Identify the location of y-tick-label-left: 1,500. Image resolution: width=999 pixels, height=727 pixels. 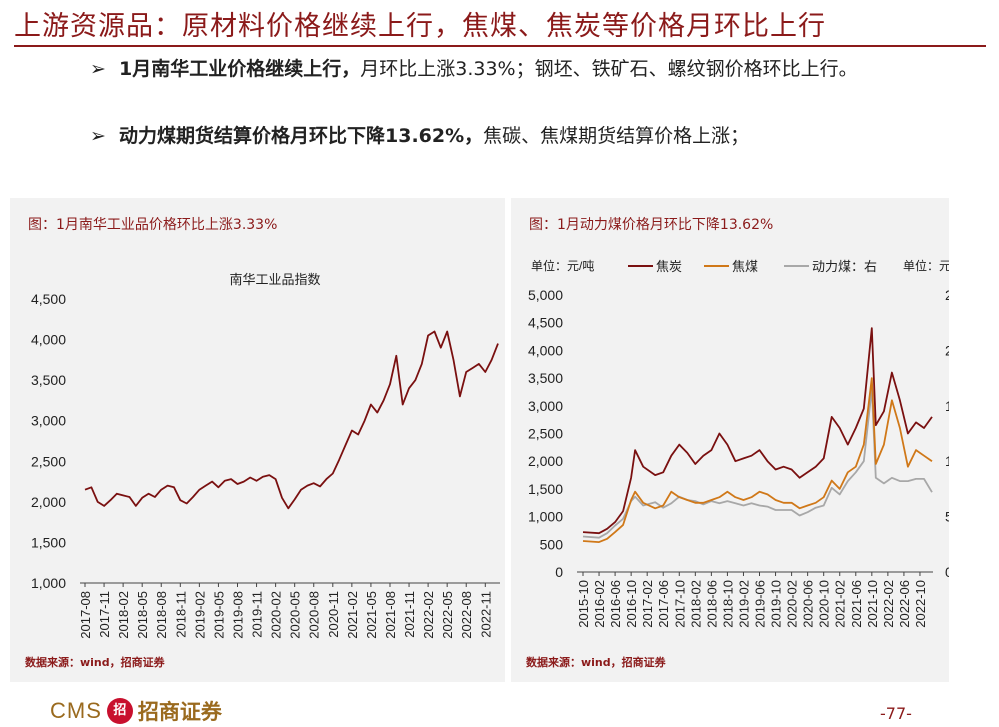
(545, 489).